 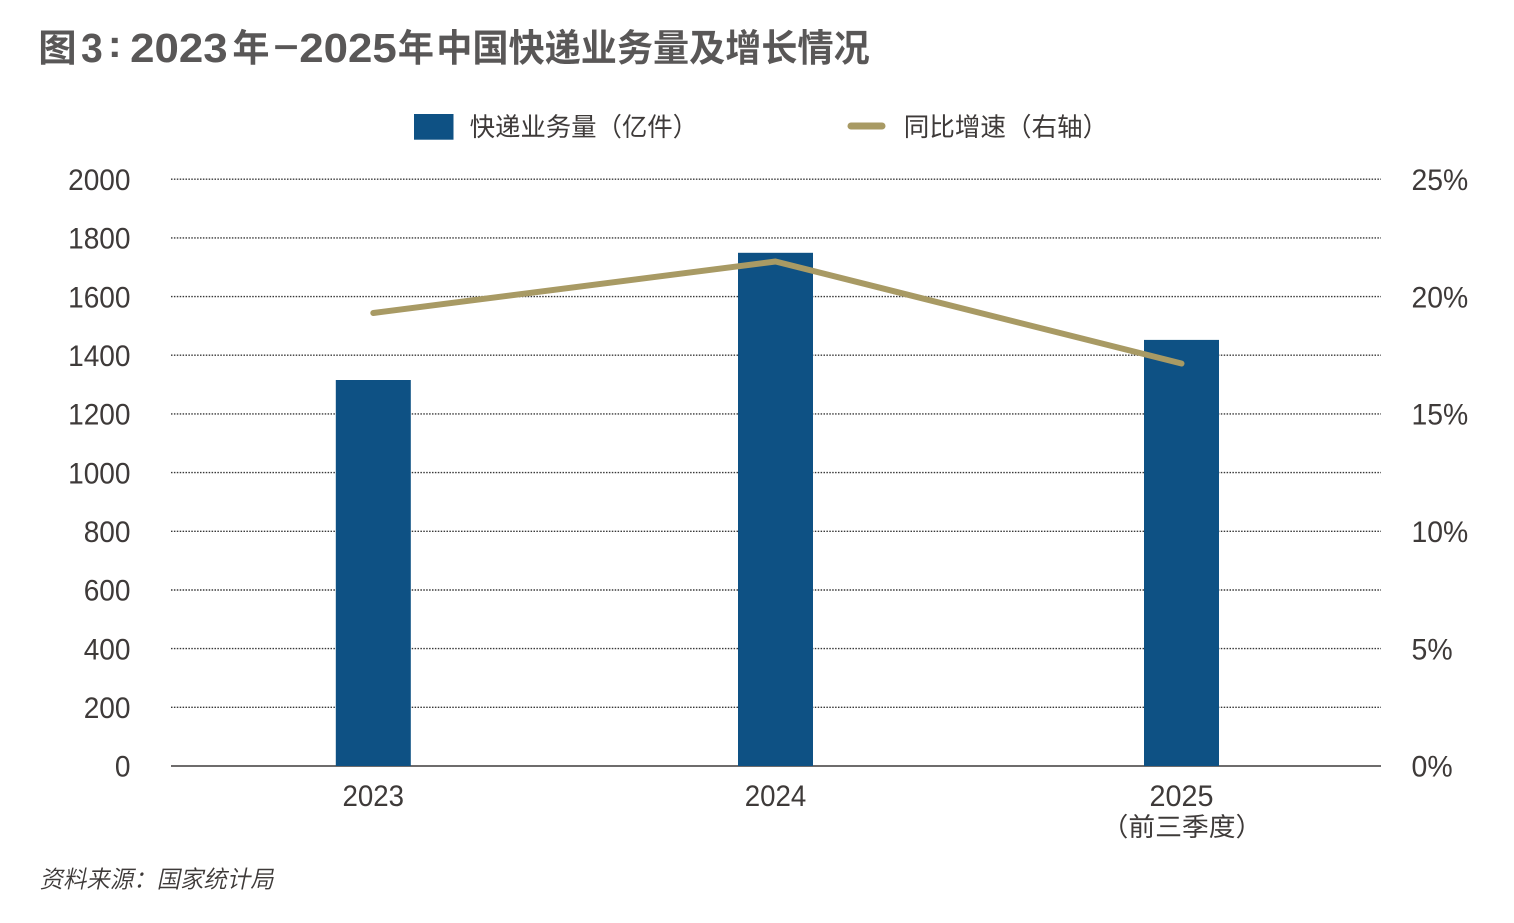 What do you see at coordinates (107, 708) in the screenshot?
I see `svg-text: 200` at bounding box center [107, 708].